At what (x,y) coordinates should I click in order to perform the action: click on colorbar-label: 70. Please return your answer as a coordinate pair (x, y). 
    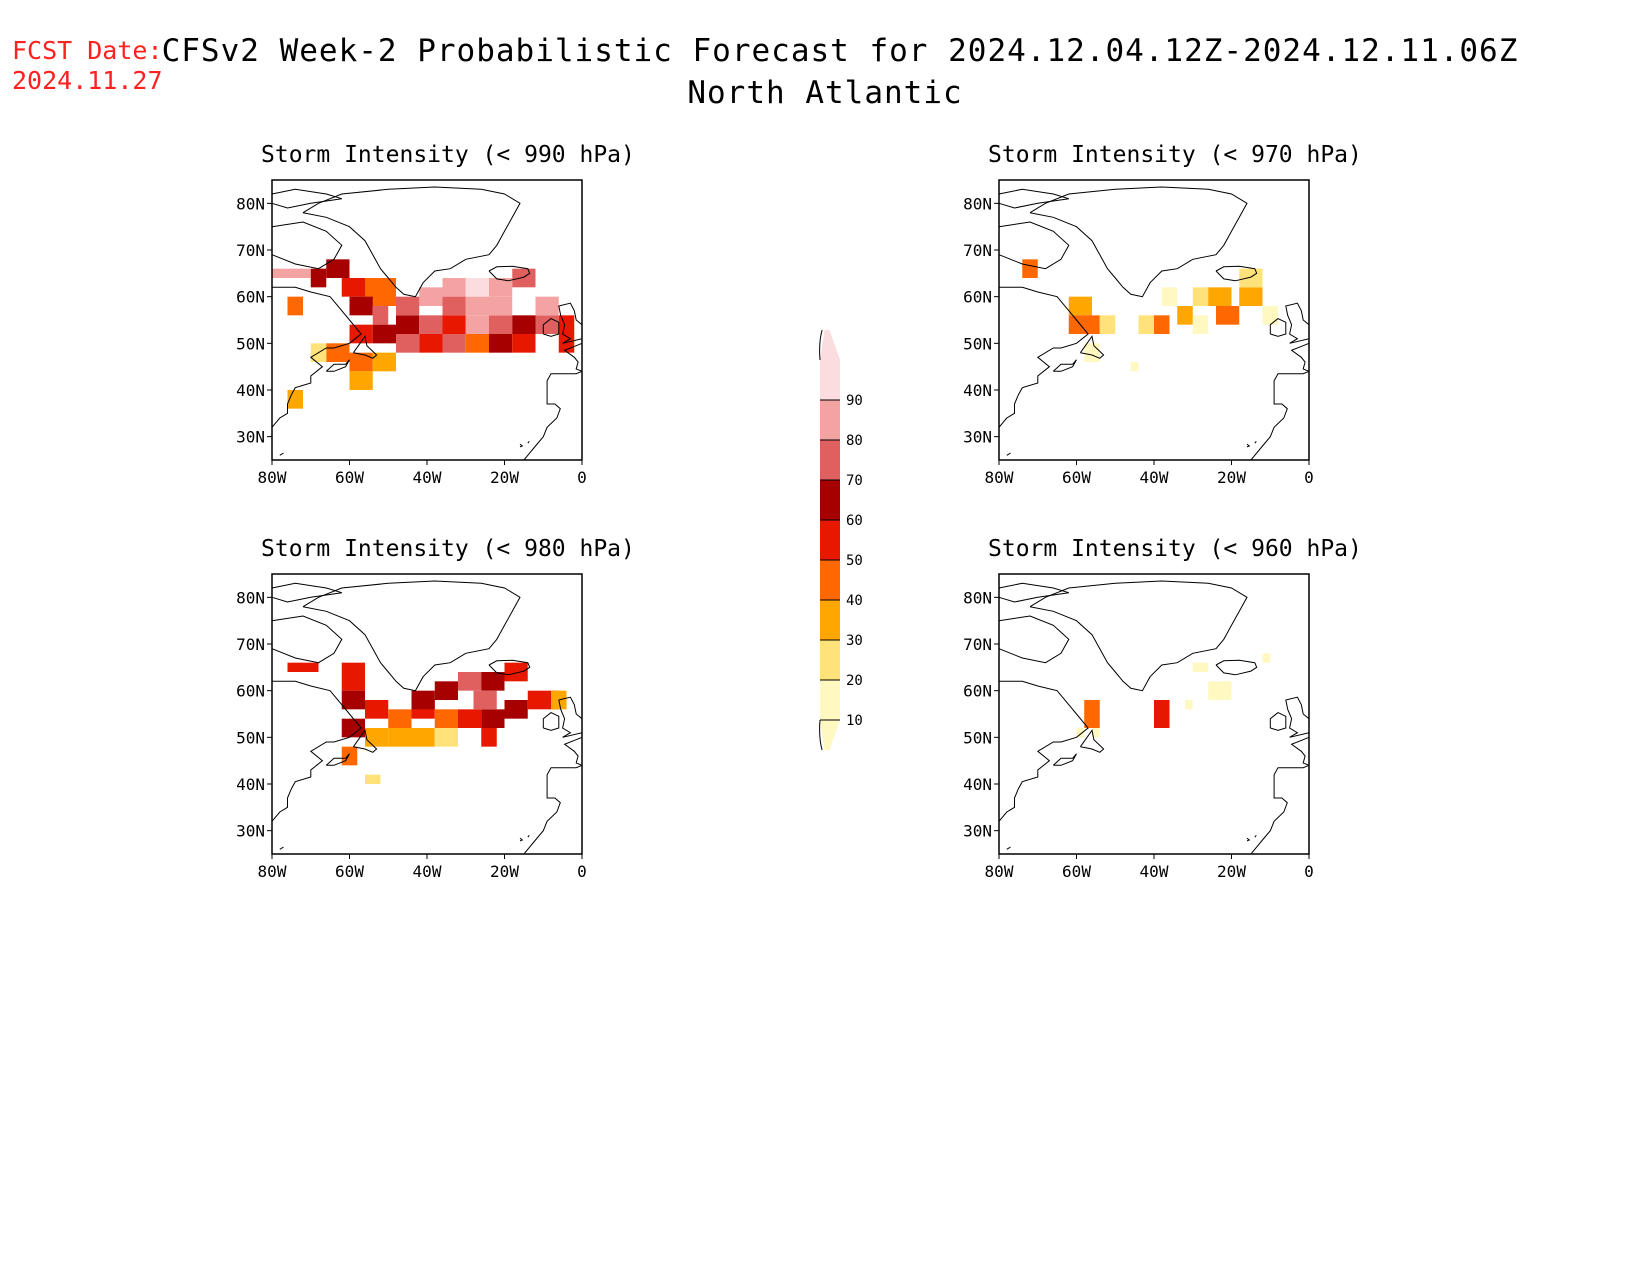
    Looking at the image, I should click on (854, 481).